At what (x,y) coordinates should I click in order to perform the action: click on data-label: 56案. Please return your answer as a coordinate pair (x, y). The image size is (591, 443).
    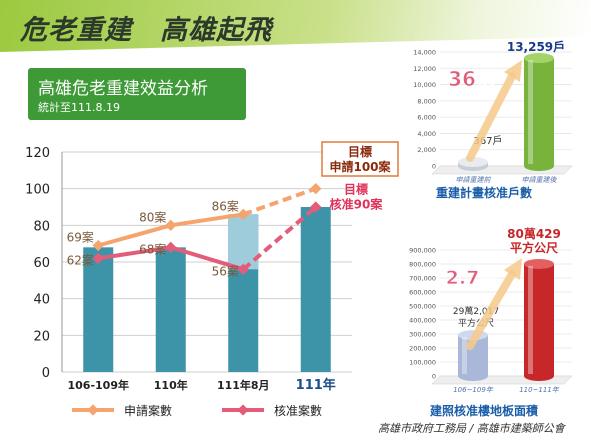
    Looking at the image, I should click on (225, 270).